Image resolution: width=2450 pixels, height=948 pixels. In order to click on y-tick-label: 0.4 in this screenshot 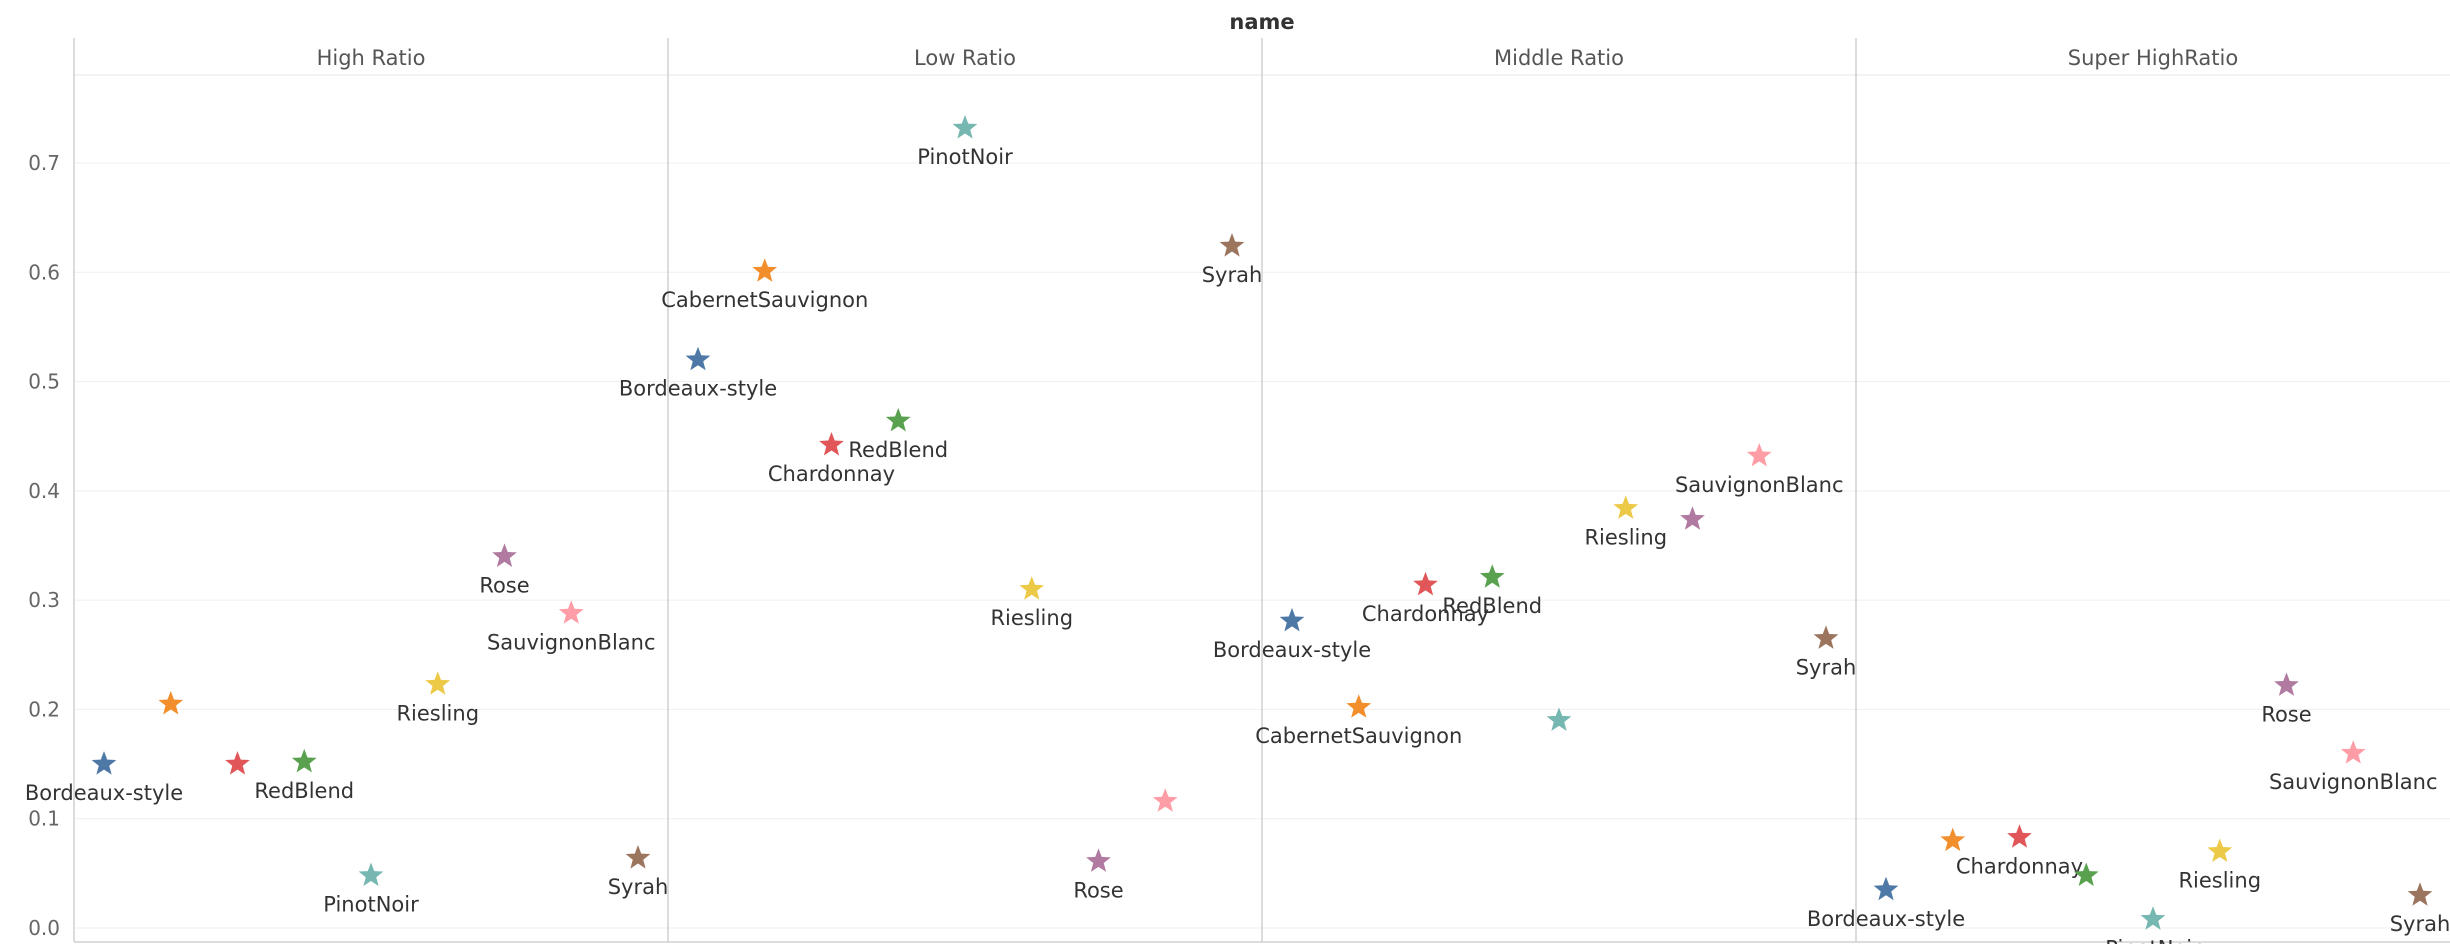, I will do `click(44, 491)`.